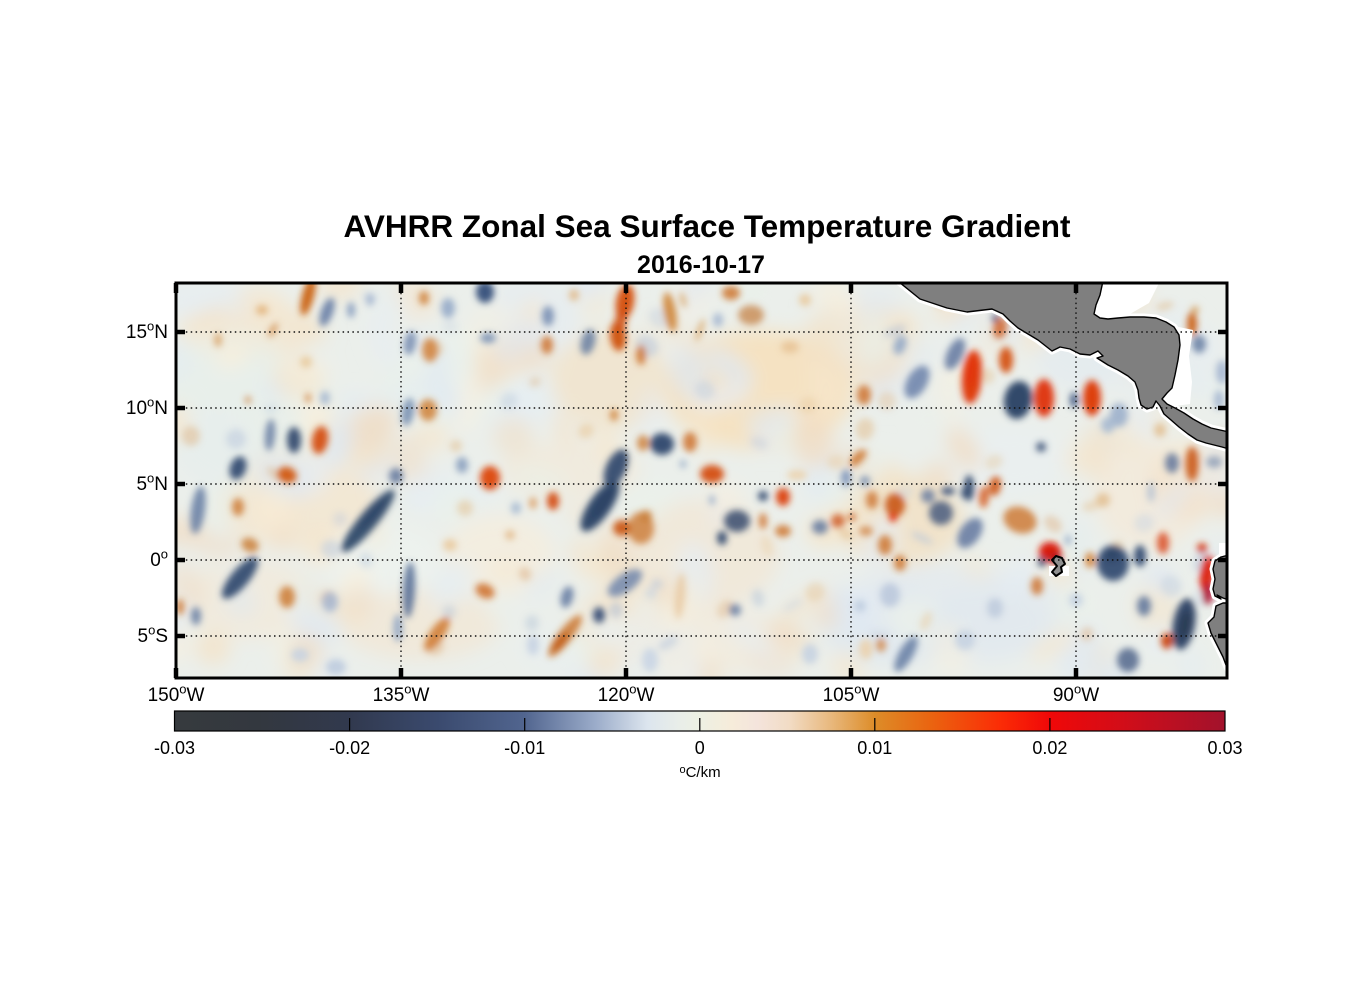 Image resolution: width=1356 pixels, height=1005 pixels. I want to click on svg-text: oC/km, so click(699, 772).